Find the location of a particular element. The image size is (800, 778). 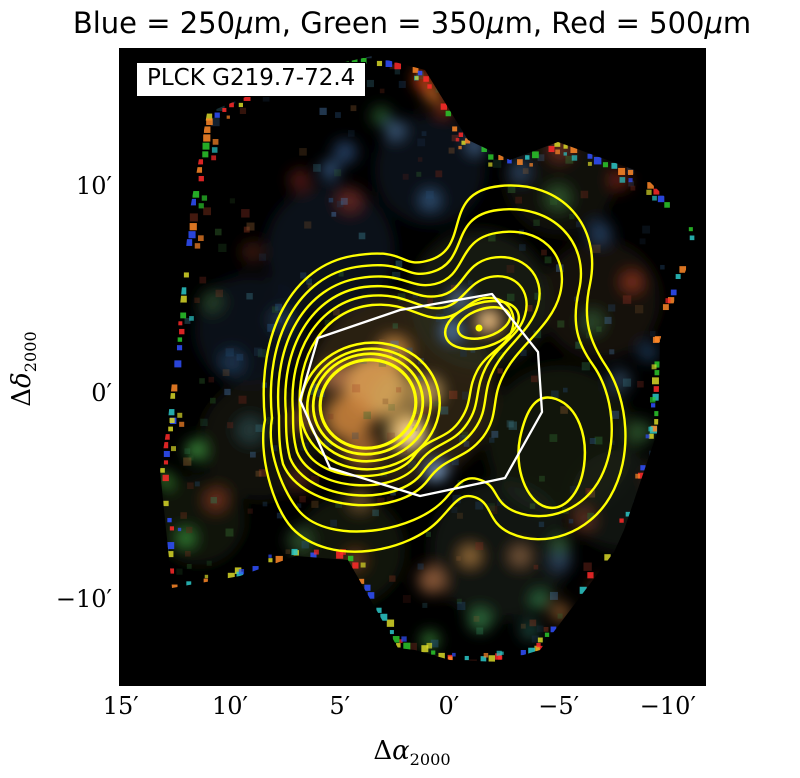

object-label-box: PLCK G219.7-72.4 is located at coordinates (251, 80).